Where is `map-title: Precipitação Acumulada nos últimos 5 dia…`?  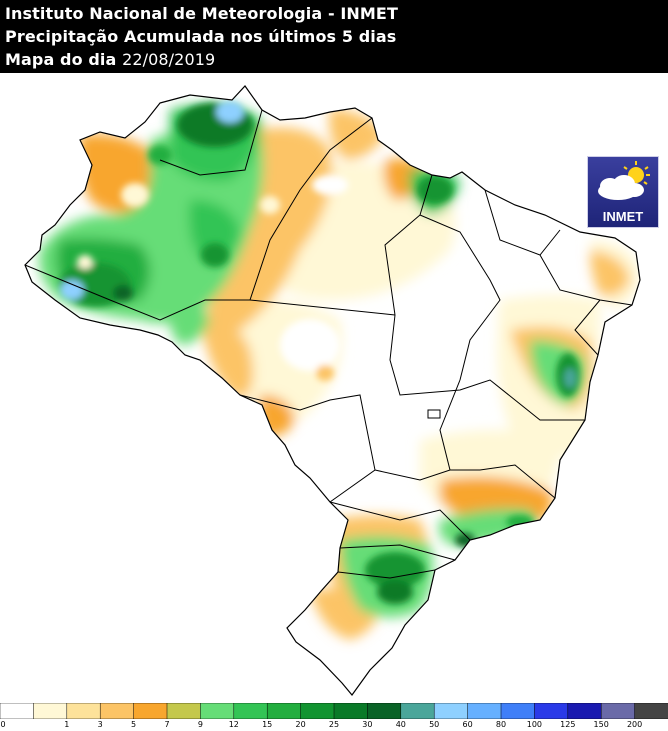 map-title: Precipitação Acumulada nos últimos 5 dia… is located at coordinates (201, 36).